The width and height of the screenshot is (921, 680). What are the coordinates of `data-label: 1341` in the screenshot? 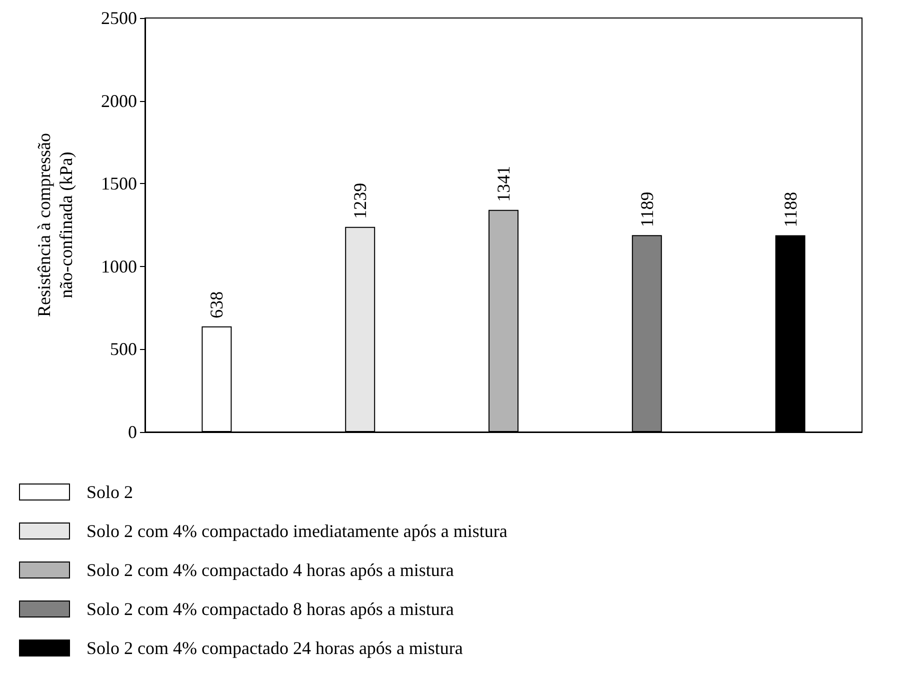 It's located at (504, 184).